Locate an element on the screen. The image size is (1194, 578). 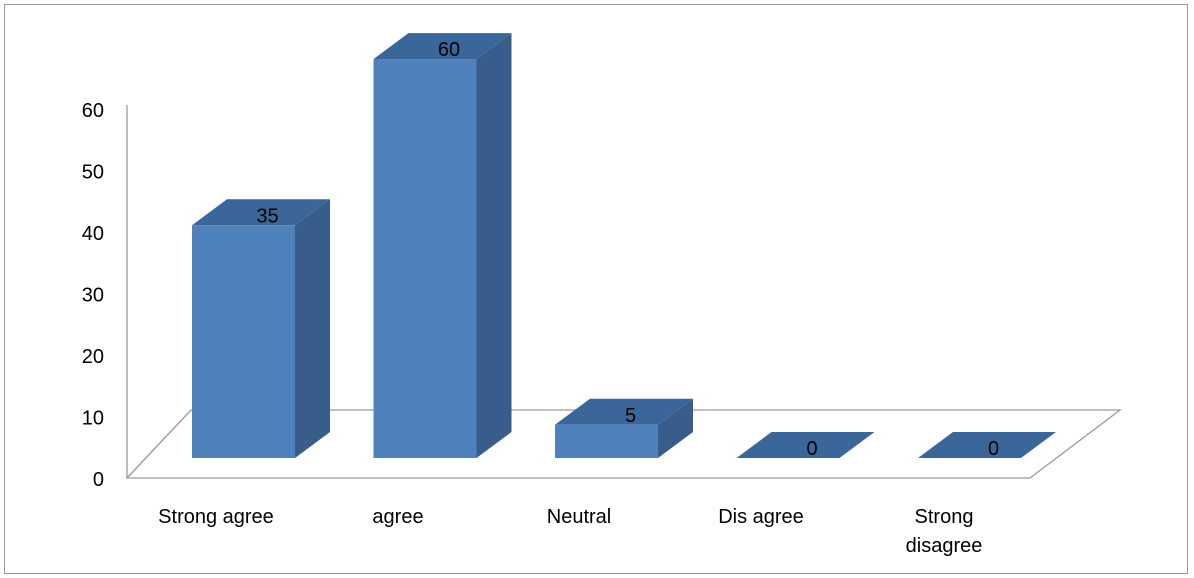
y-tick-label: 50 is located at coordinates (93, 173).